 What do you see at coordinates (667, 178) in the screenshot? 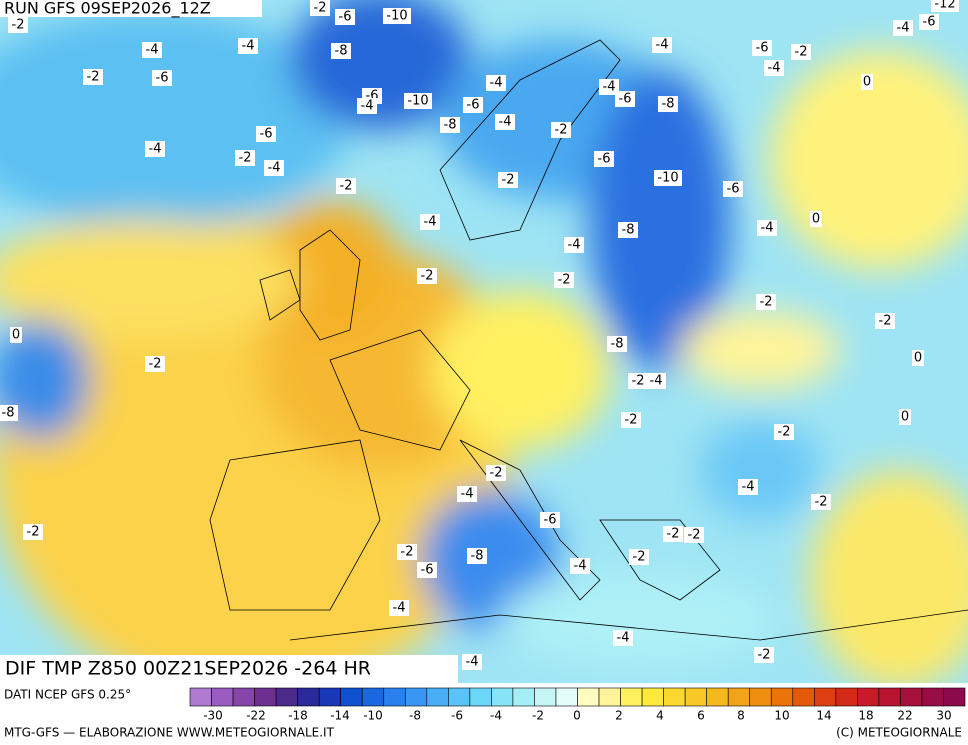
I see `contour-label: -10` at bounding box center [667, 178].